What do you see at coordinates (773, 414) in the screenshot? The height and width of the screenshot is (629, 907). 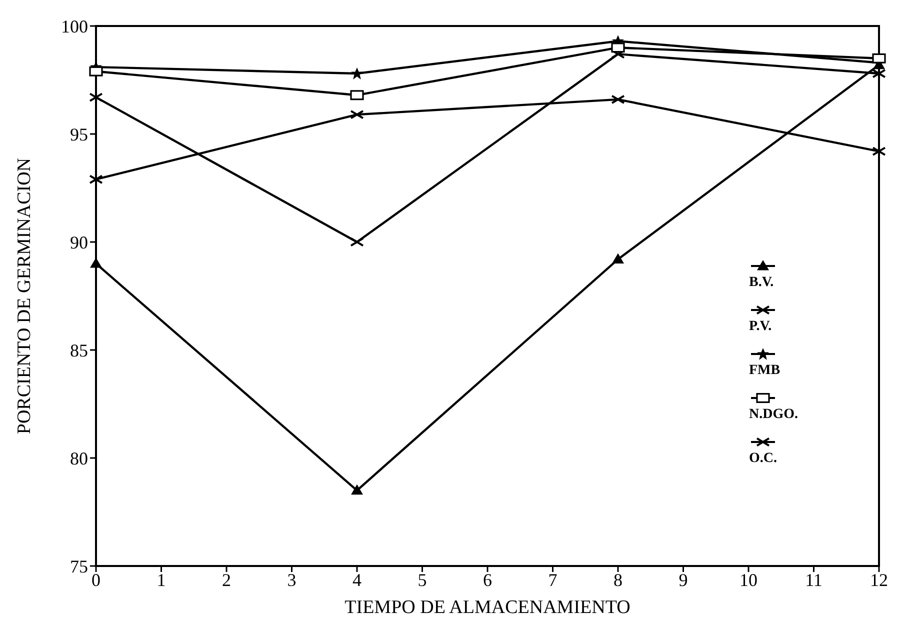 I see `legend-label: N.DGO.` at bounding box center [773, 414].